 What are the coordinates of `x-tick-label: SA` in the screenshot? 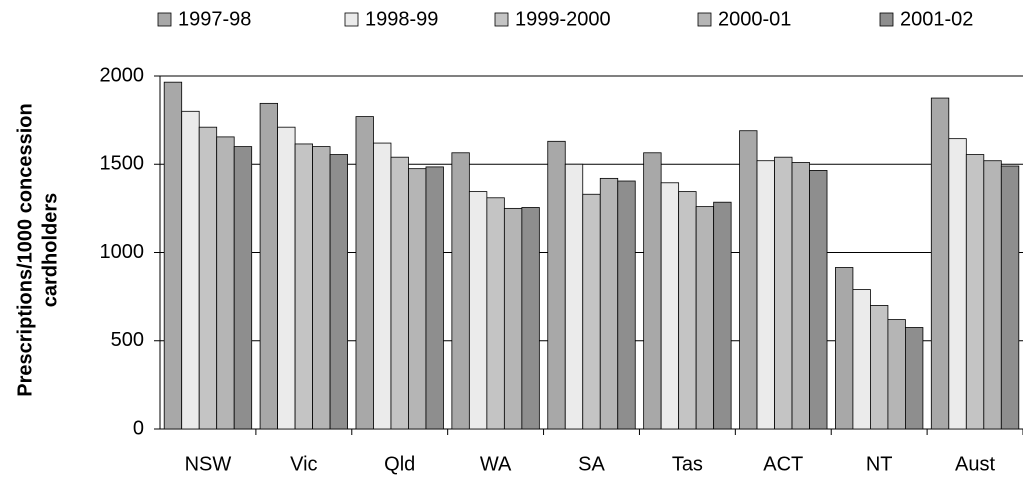 It's located at (591, 464).